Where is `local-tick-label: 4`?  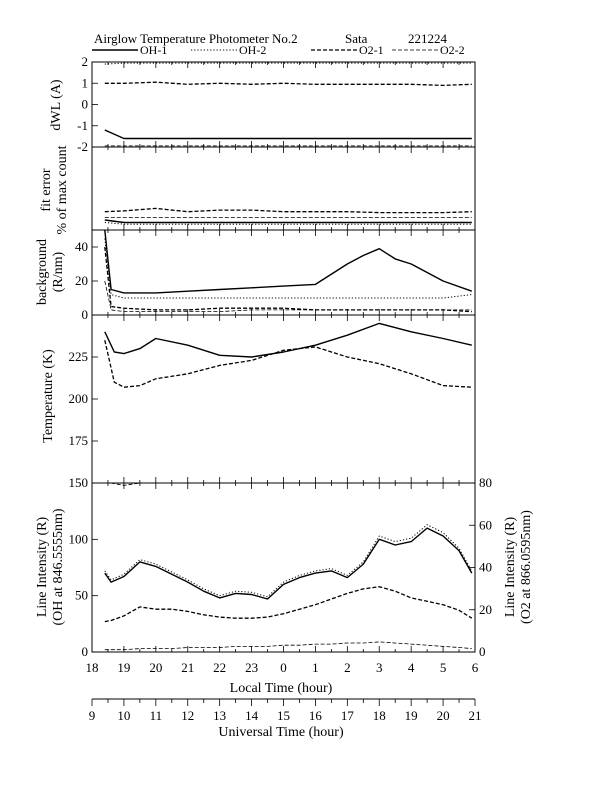 local-tick-label: 4 is located at coordinates (411, 667).